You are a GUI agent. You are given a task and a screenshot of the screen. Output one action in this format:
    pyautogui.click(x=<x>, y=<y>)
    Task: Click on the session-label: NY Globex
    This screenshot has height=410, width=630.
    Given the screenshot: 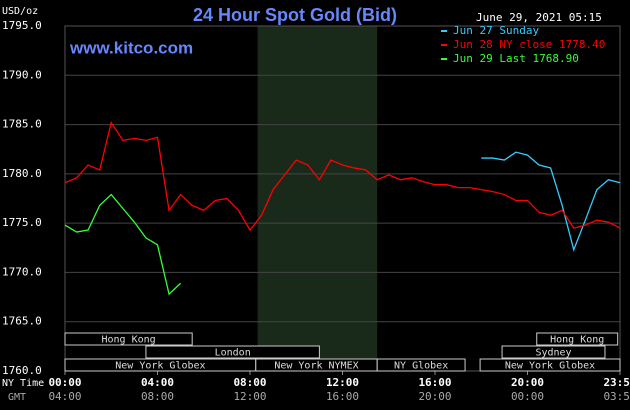 What is the action you would take?
    pyautogui.click(x=421, y=366)
    